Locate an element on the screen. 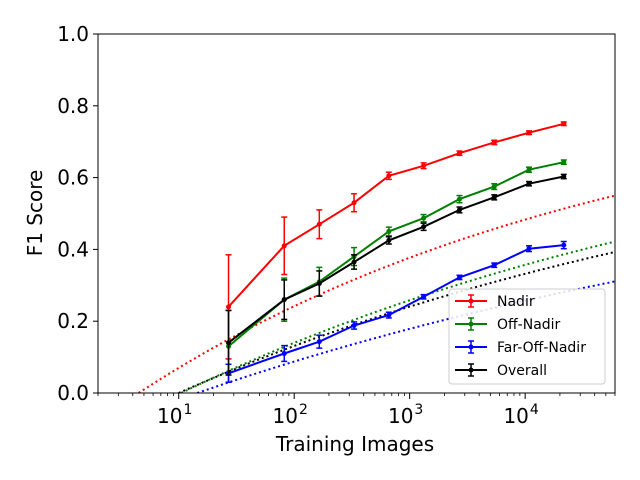  y-tick-label: 1.0 is located at coordinates (73, 34).